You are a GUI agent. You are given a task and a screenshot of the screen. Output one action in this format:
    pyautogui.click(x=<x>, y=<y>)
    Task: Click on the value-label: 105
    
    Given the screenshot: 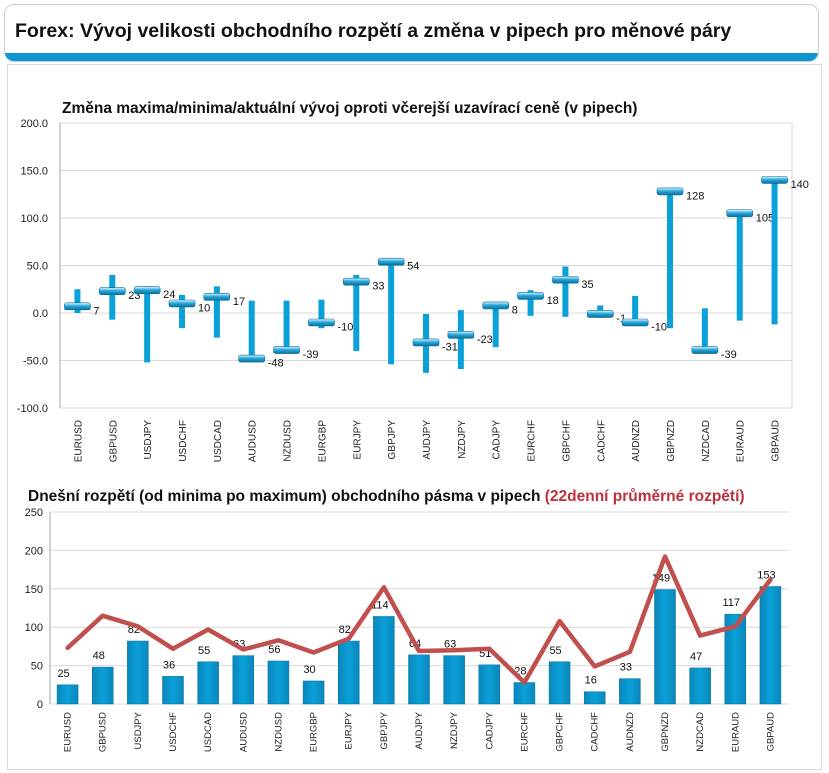 What is the action you would take?
    pyautogui.click(x=765, y=218)
    